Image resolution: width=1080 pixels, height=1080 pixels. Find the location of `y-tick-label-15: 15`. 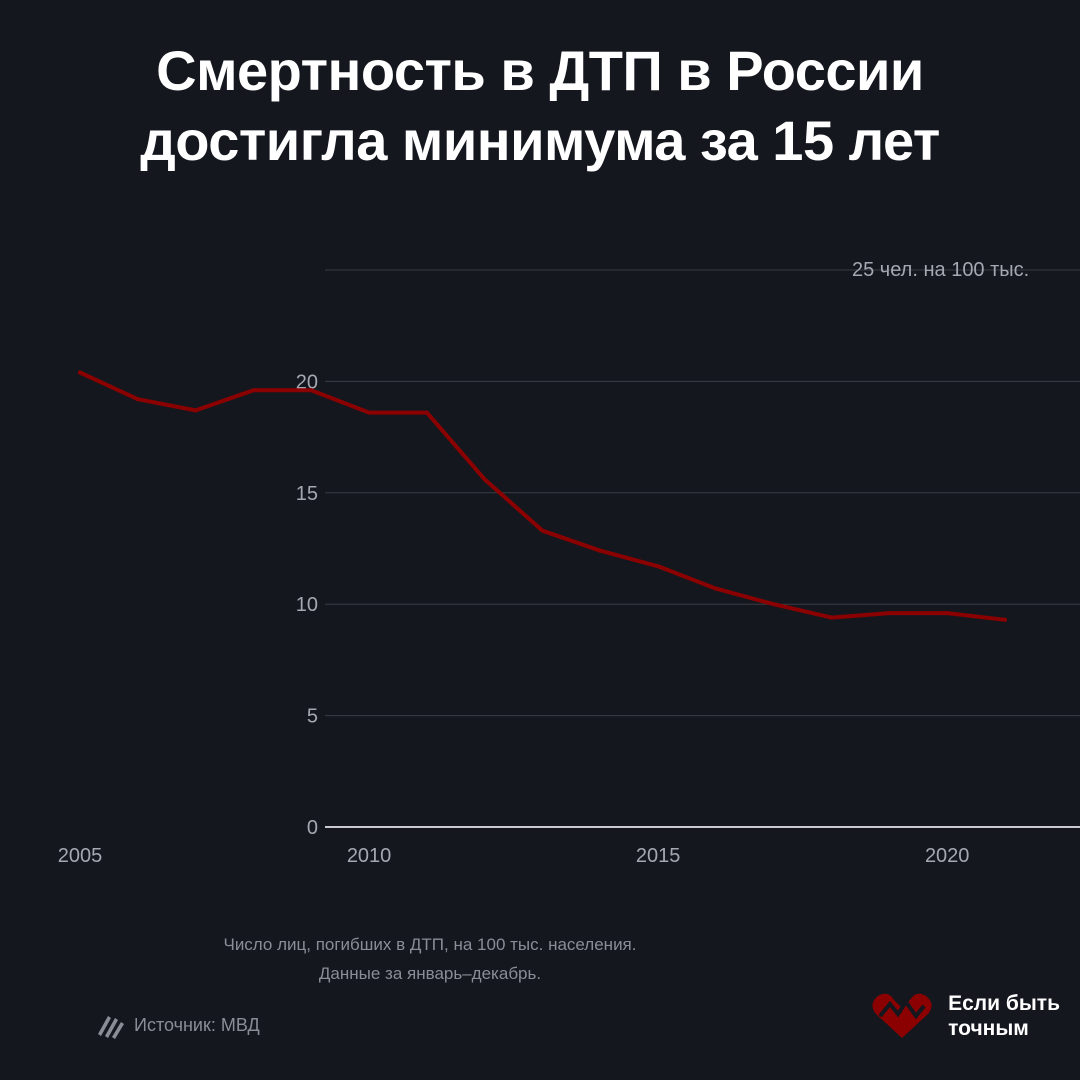

y-tick-label-15: 15 is located at coordinates (307, 494).